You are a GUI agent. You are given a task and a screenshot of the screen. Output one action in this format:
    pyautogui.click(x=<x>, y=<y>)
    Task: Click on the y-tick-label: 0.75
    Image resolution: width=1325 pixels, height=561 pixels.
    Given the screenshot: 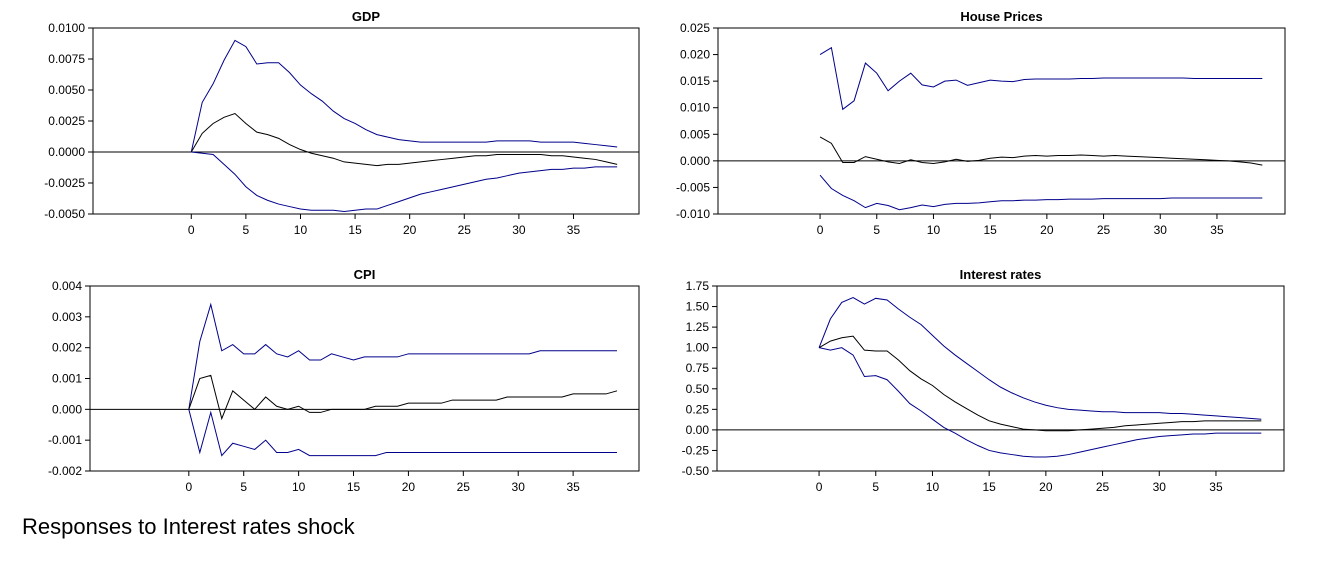 What is the action you would take?
    pyautogui.click(x=698, y=368)
    